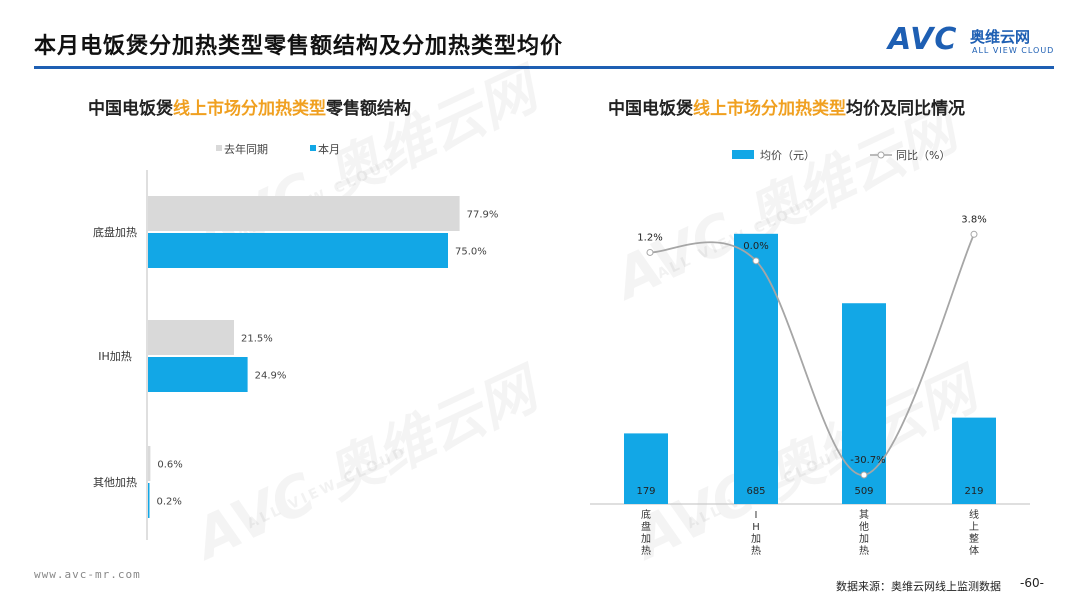 The height and width of the screenshot is (608, 1080). I want to click on left-chart-title: 中国电饭煲线上市场分加热类型零售额结构, so click(249, 106).